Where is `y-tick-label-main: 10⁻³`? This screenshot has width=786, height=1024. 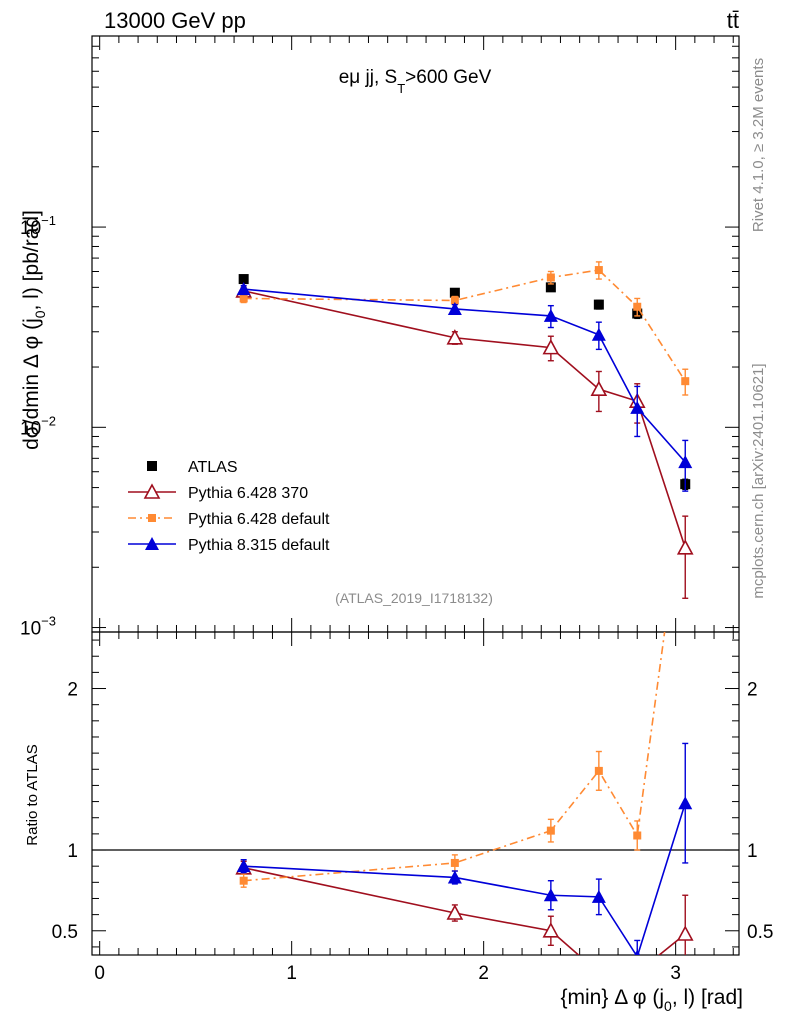 y-tick-label-main: 10⁻³ is located at coordinates (38, 627).